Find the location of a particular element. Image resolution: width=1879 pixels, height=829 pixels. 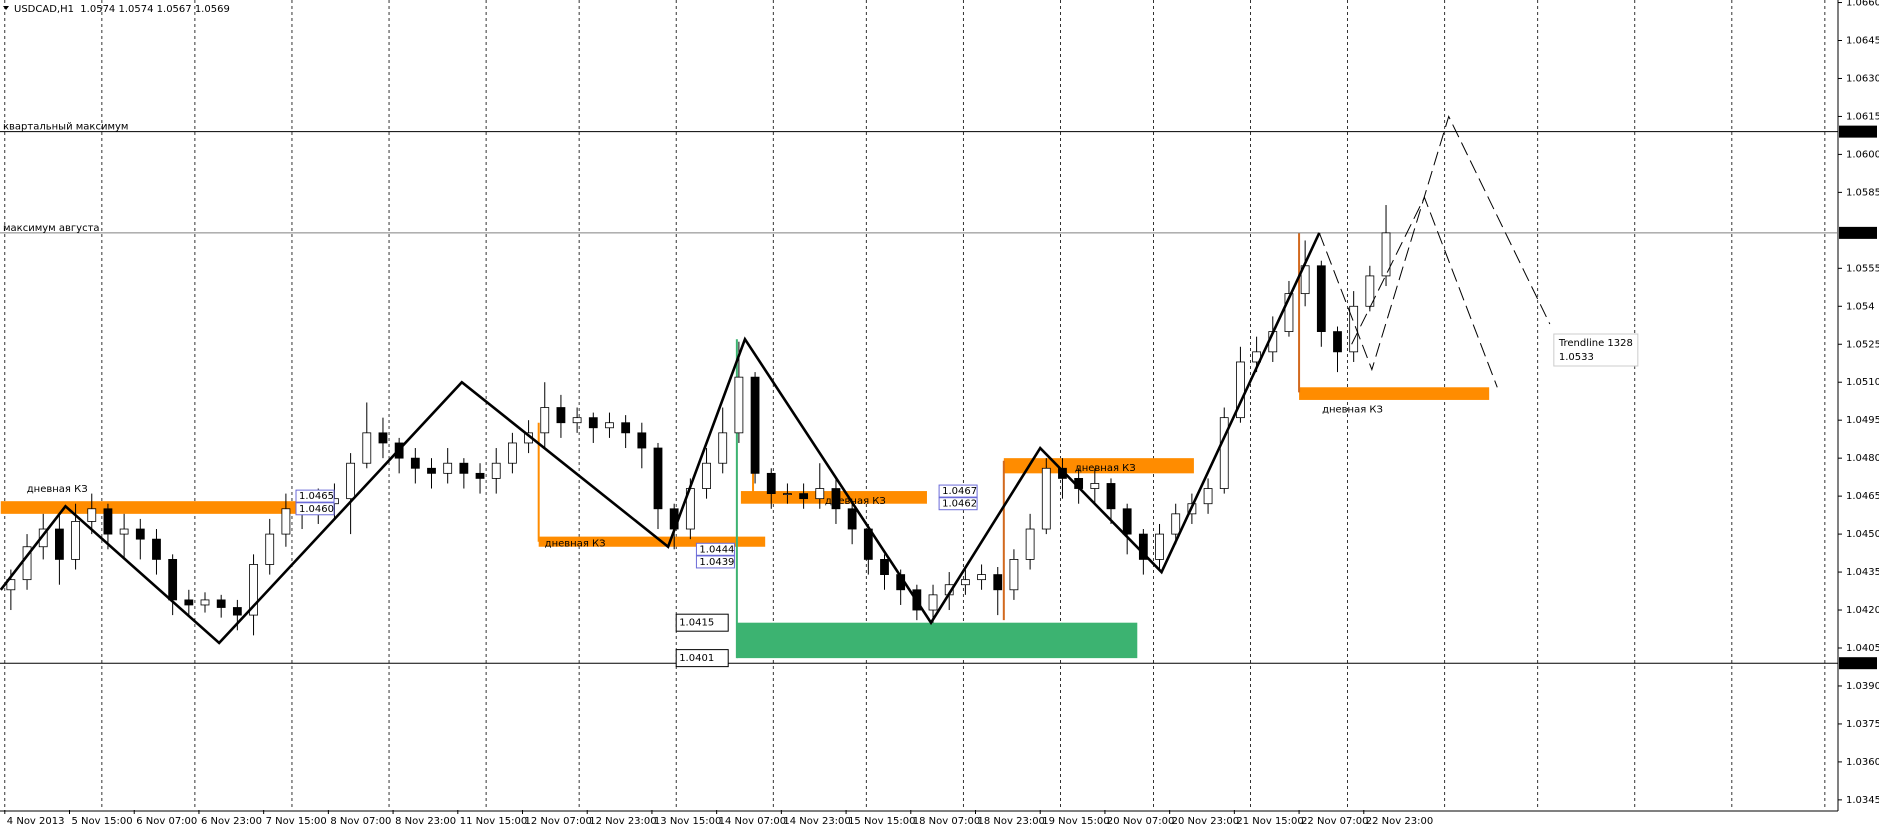

x-tick-label: 5 Nov 15:00 is located at coordinates (102, 821).